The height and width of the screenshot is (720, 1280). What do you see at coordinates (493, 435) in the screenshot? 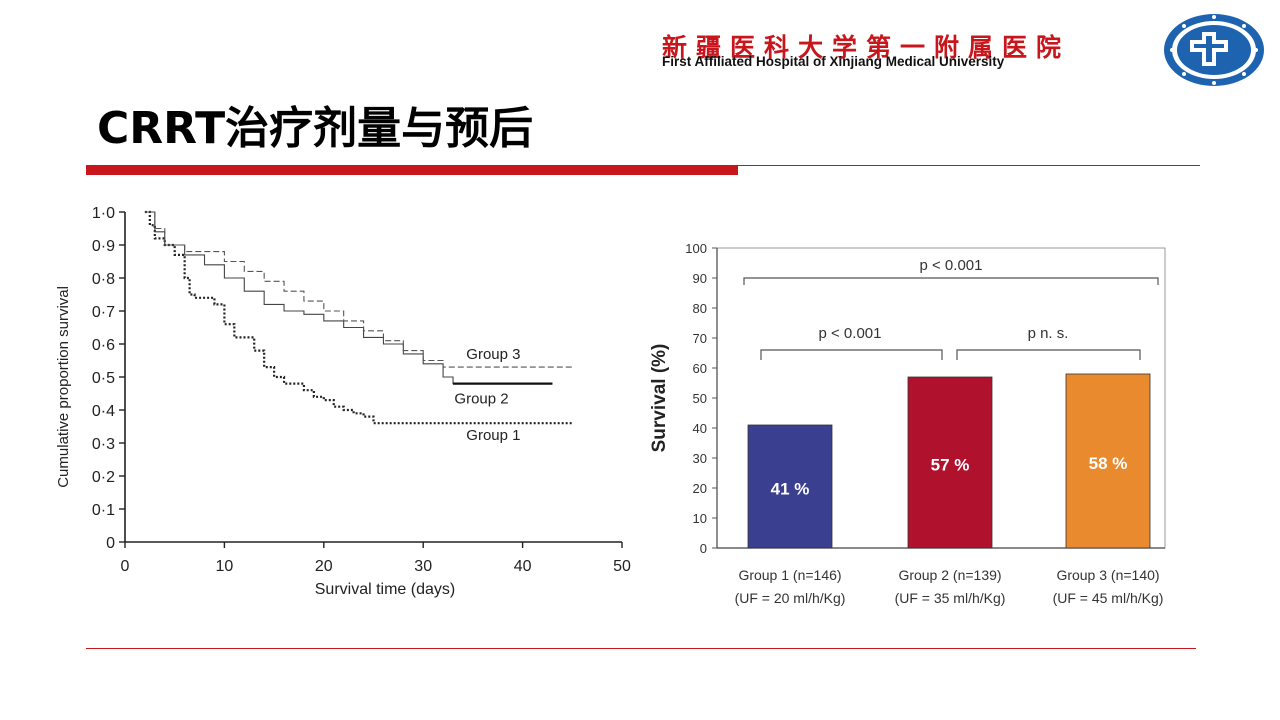
I see `km-series-label-1: Group 1` at bounding box center [493, 435].